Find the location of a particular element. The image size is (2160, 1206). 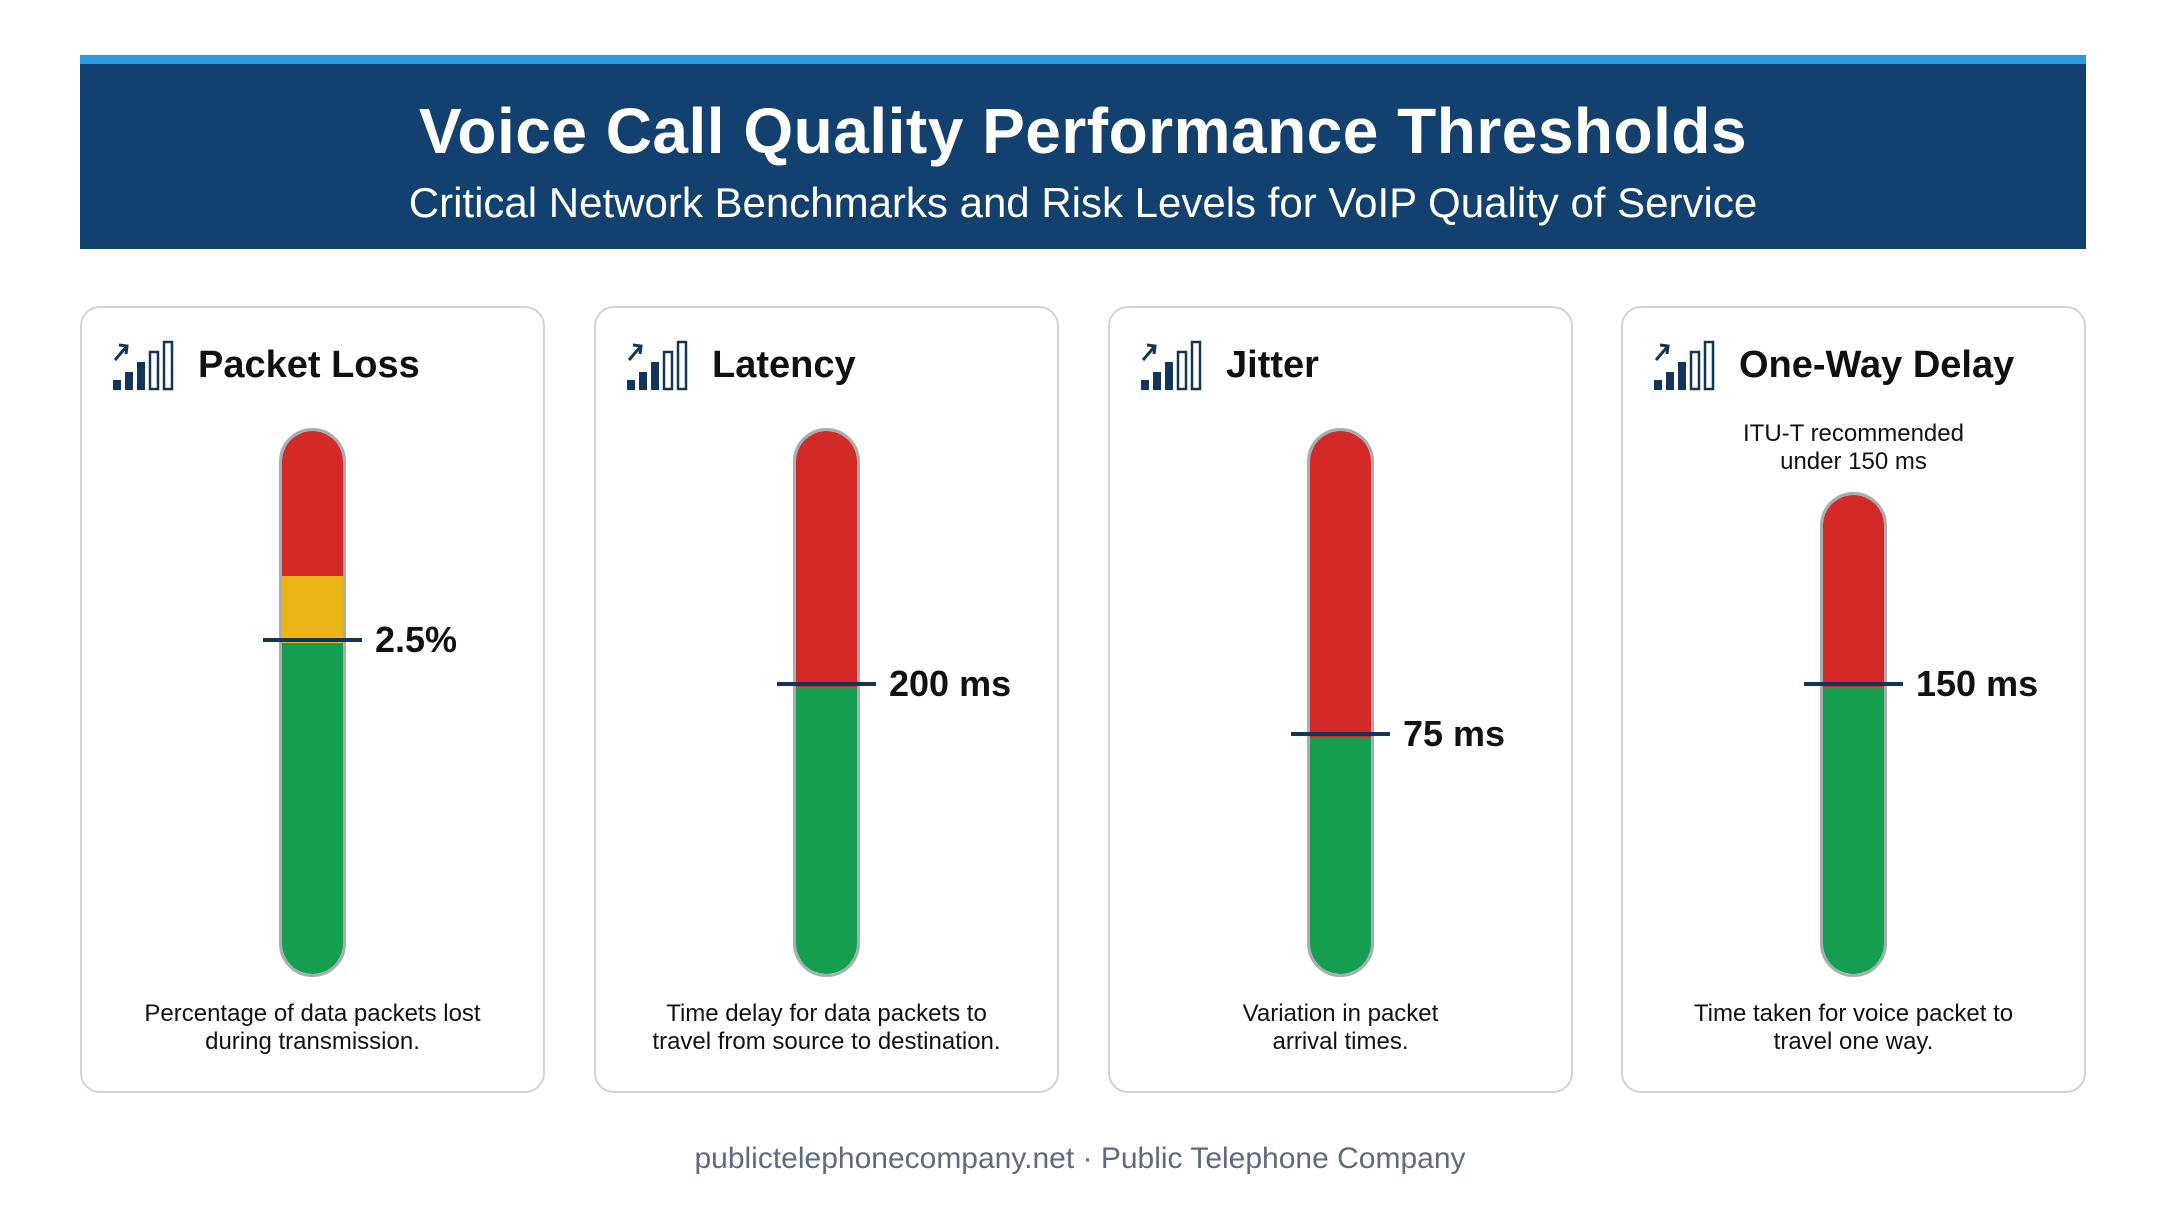

description-line: Time taken for voice packet to is located at coordinates (1853, 1013).